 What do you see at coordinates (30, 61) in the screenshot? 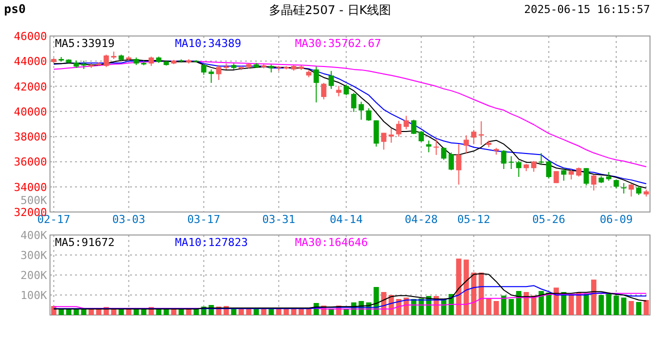
I see `y-tick-label: 44000` at bounding box center [30, 61].